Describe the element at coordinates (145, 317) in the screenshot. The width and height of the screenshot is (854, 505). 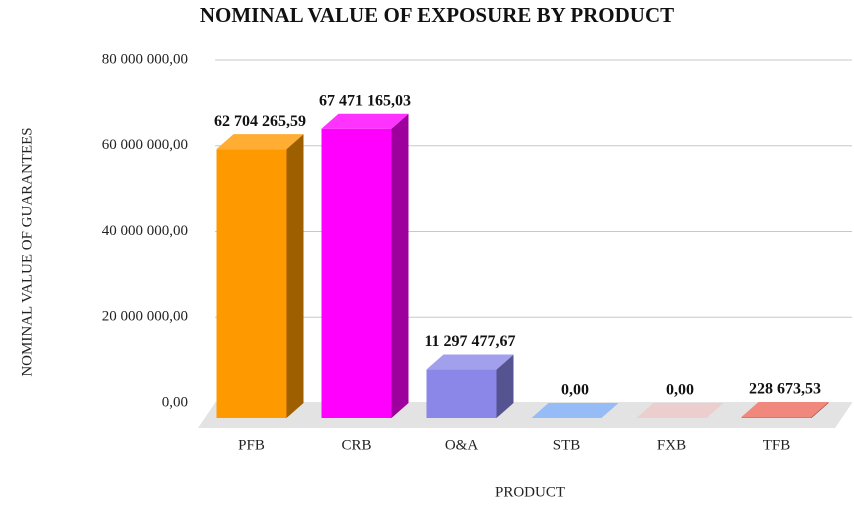
I see `y-tick-label: 20 000 000,00` at that location.